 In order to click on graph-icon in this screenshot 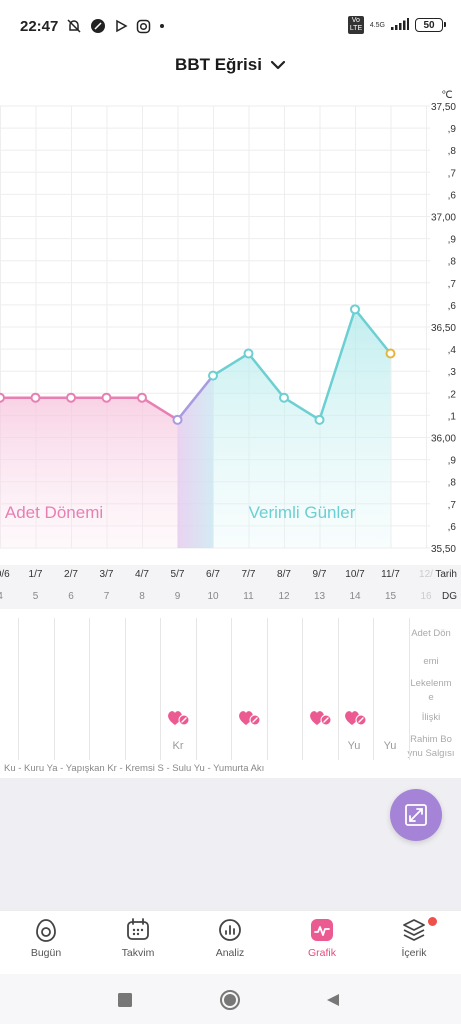, I will do `click(322, 930)`.